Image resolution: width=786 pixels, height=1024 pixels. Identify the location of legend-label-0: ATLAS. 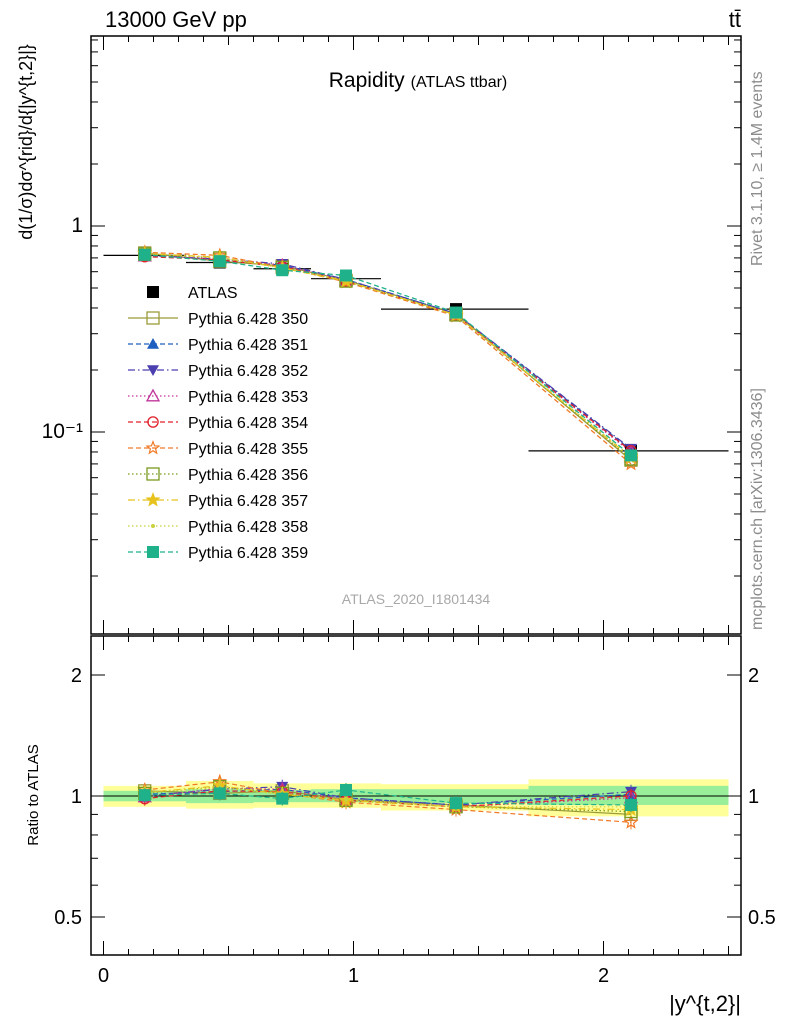
(213, 293).